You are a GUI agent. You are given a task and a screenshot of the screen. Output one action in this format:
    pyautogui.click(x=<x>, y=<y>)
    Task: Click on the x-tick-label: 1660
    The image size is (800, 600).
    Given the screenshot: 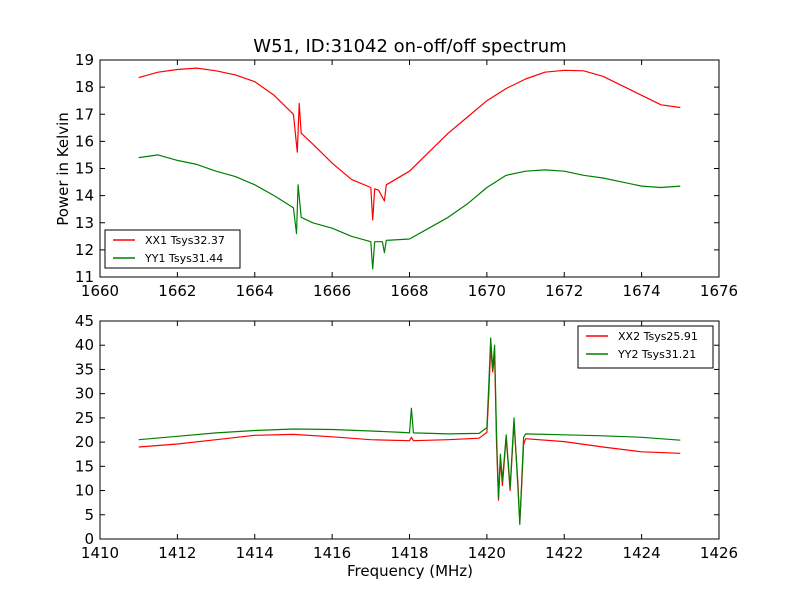 What is the action you would take?
    pyautogui.click(x=100, y=291)
    